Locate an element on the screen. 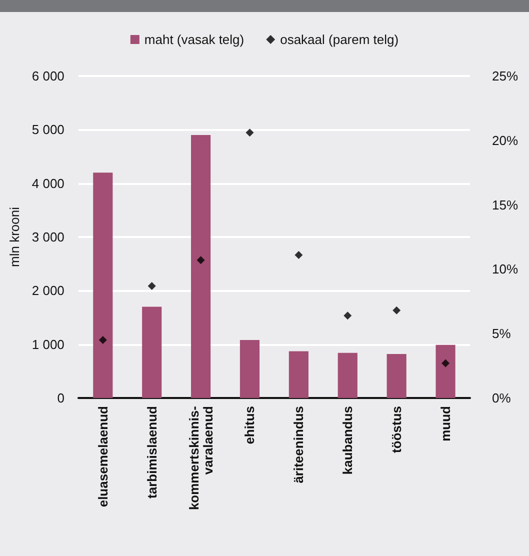 This screenshot has height=556, width=529. y2-tick-label: 25% is located at coordinates (505, 76).